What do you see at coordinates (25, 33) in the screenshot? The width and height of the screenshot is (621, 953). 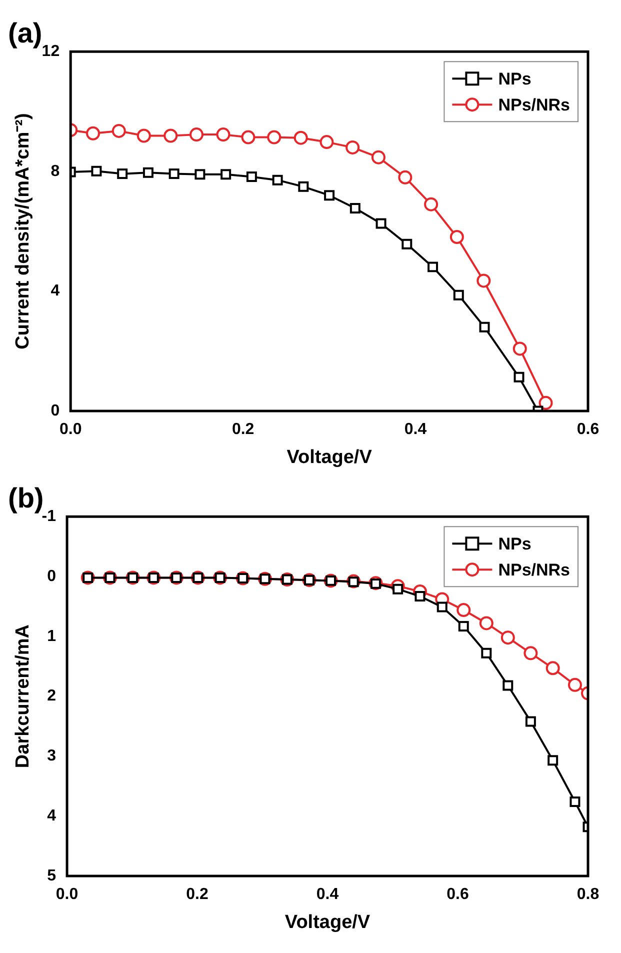 I see `chart-title: (a)` at bounding box center [25, 33].